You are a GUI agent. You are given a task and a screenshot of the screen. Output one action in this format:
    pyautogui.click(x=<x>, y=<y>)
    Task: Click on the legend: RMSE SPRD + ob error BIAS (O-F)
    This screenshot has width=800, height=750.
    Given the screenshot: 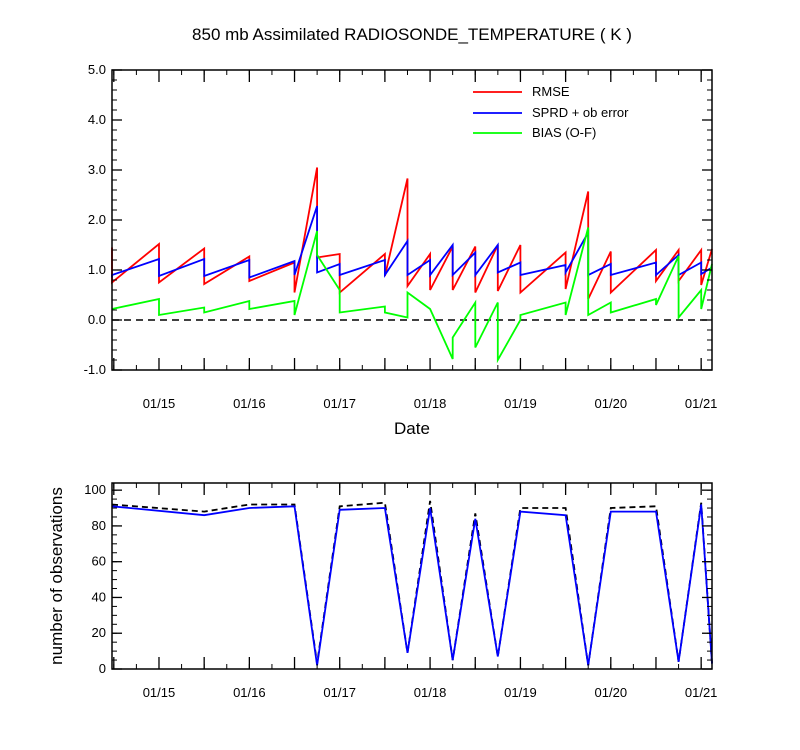 What is the action you would take?
    pyautogui.click(x=551, y=112)
    